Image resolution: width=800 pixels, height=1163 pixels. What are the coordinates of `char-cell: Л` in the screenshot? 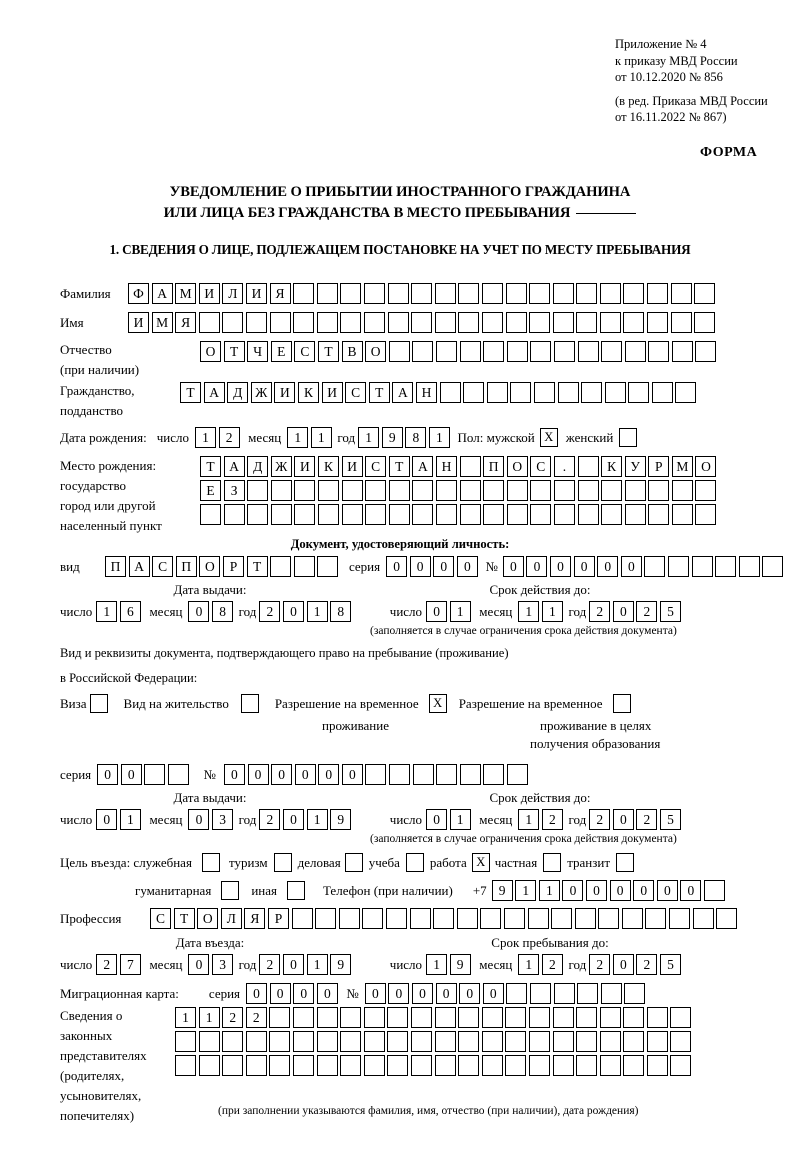 It's located at (231, 918).